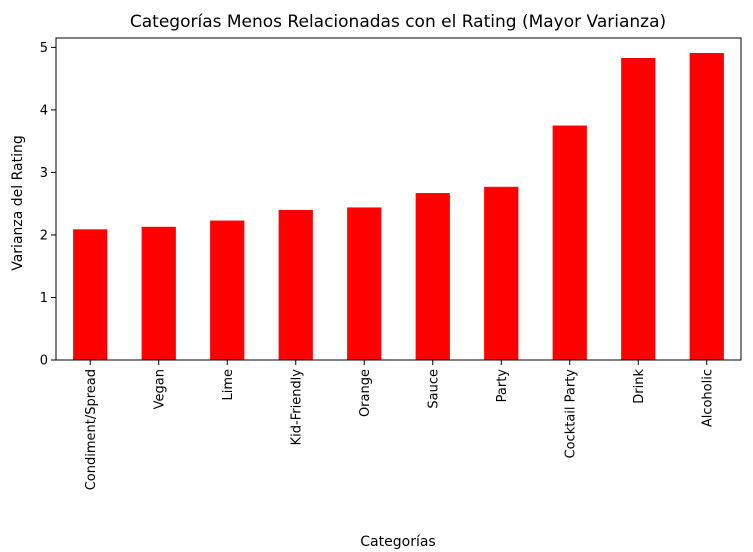  What do you see at coordinates (639, 386) in the screenshot?
I see `x-tick-label: Drink` at bounding box center [639, 386].